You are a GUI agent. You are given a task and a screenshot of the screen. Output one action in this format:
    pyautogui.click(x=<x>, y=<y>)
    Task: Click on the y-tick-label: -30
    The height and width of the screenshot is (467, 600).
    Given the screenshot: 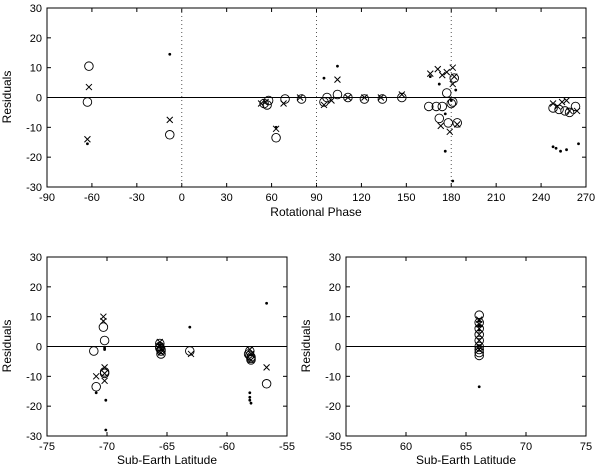 What is the action you would take?
    pyautogui.click(x=333, y=437)
    